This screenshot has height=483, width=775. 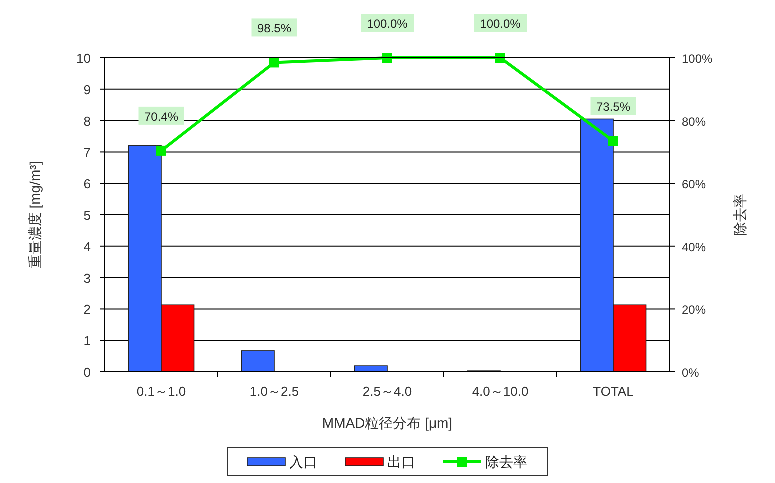 What do you see at coordinates (87, 184) in the screenshot?
I see `y-tick-label: 6` at bounding box center [87, 184].